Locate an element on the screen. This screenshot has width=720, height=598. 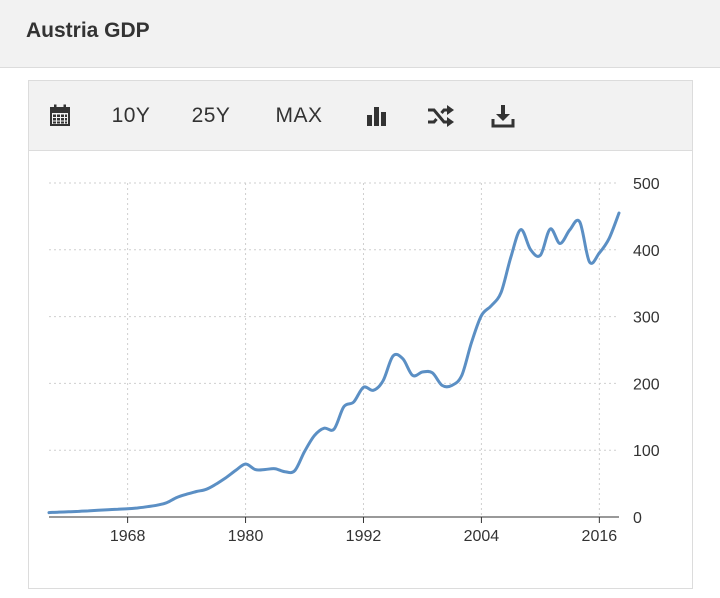
y-tick-label: 300 is located at coordinates (646, 318).